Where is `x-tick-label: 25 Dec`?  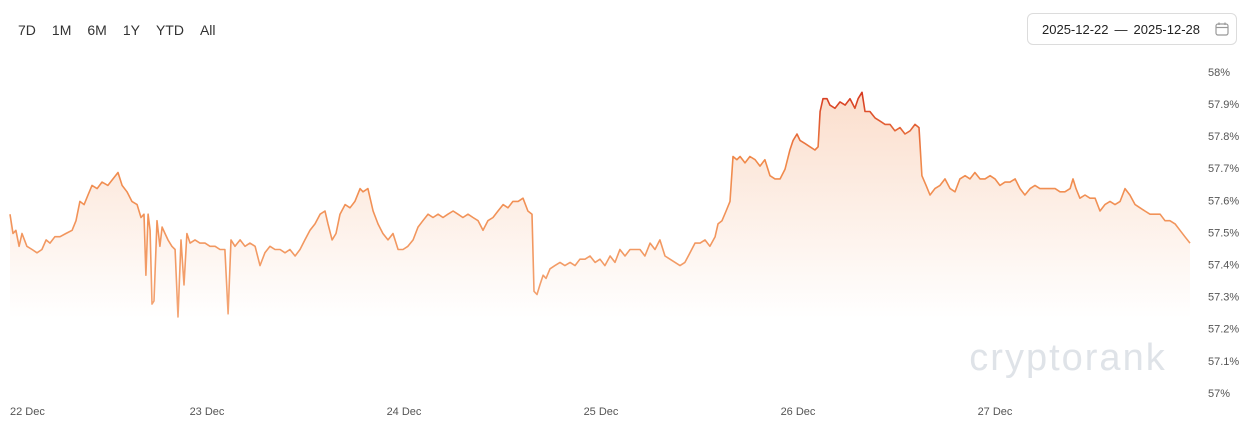 x-tick-label: 25 Dec is located at coordinates (601, 412).